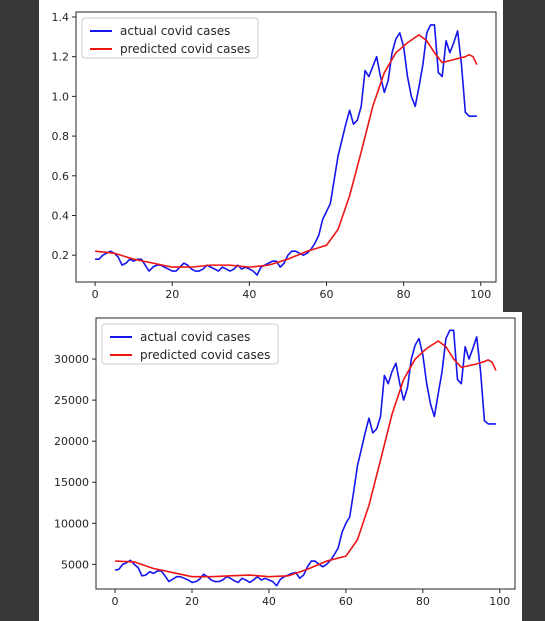 Image resolution: width=545 pixels, height=621 pixels. What do you see at coordinates (423, 601) in the screenshot?
I see `bottom-x-tick-label: 80` at bounding box center [423, 601].